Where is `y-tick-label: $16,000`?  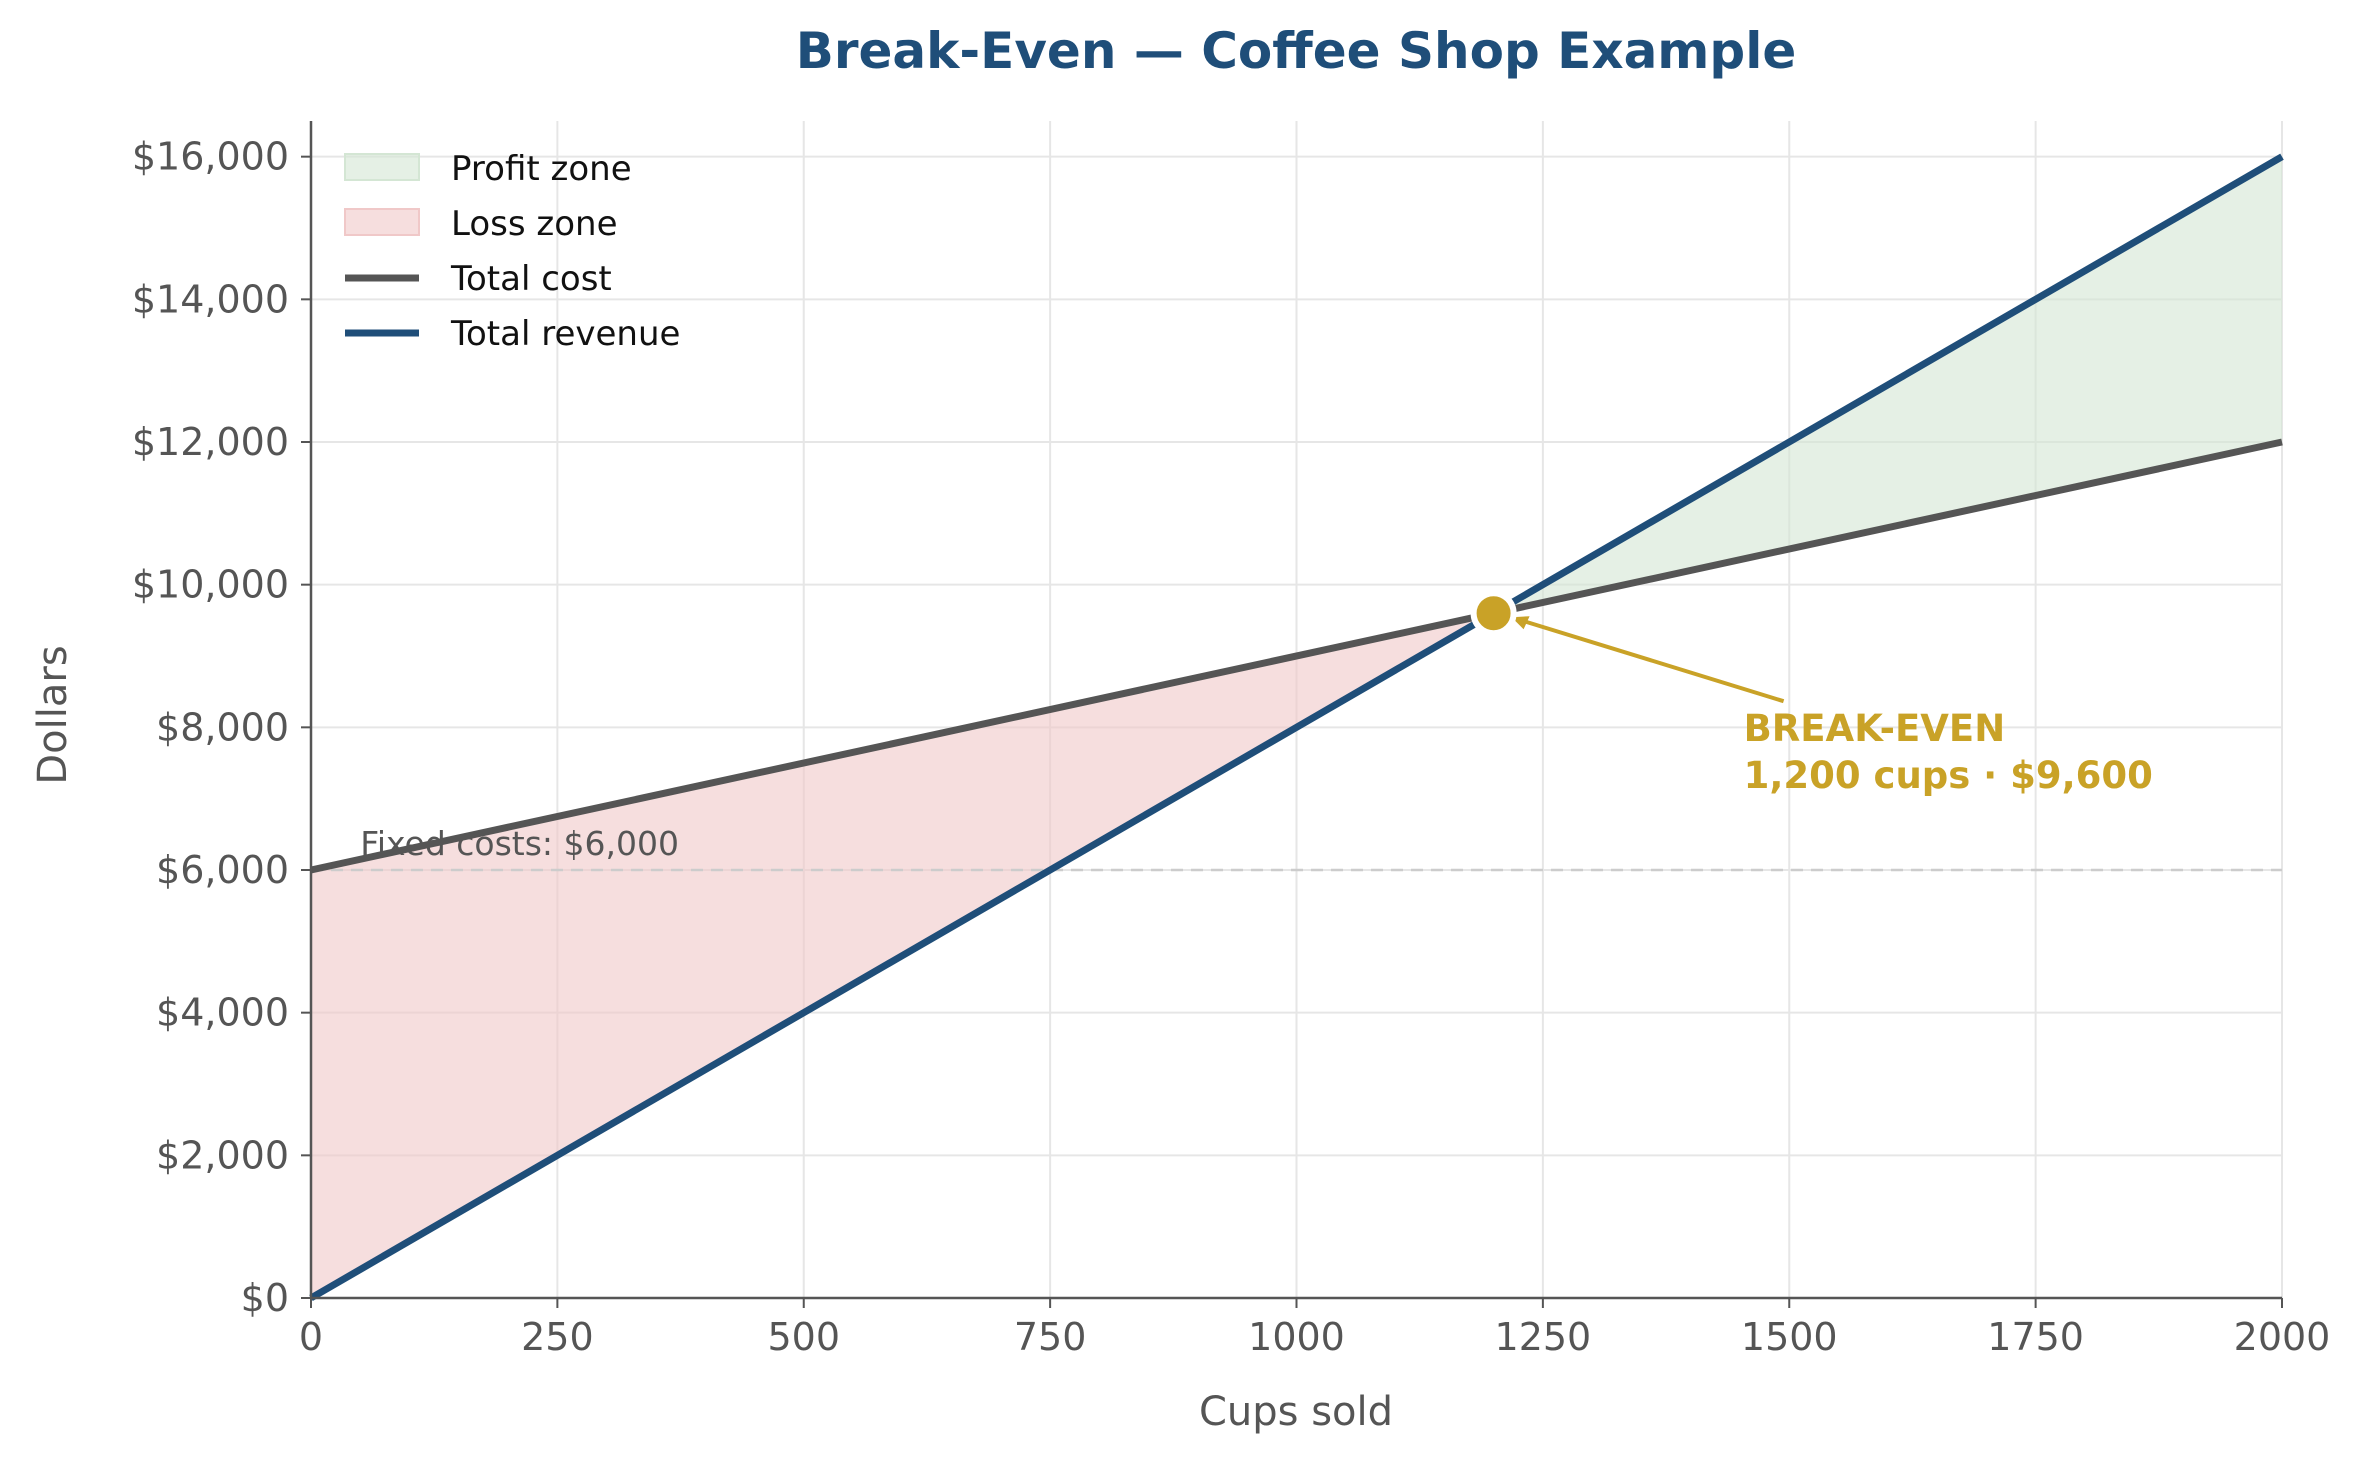
y-tick-label: $16,000 is located at coordinates (210, 157).